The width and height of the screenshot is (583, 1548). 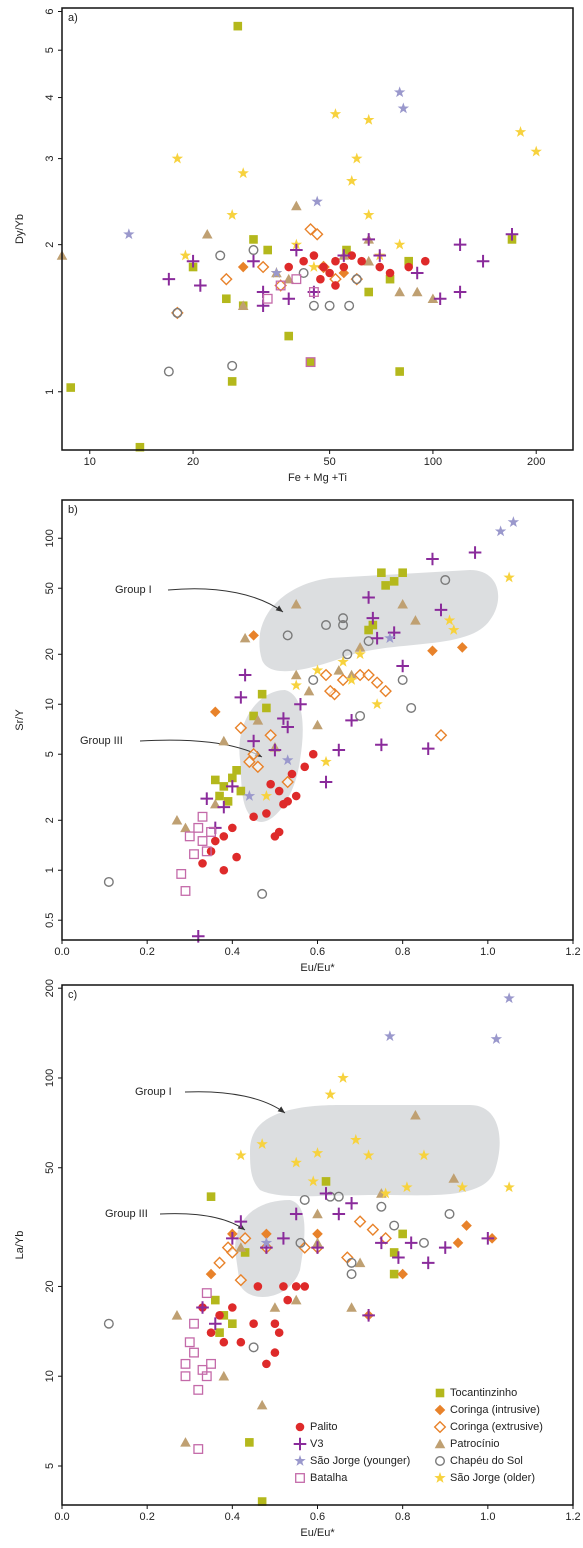 I want to click on y-tick-label: 100, so click(x=50, y=538).